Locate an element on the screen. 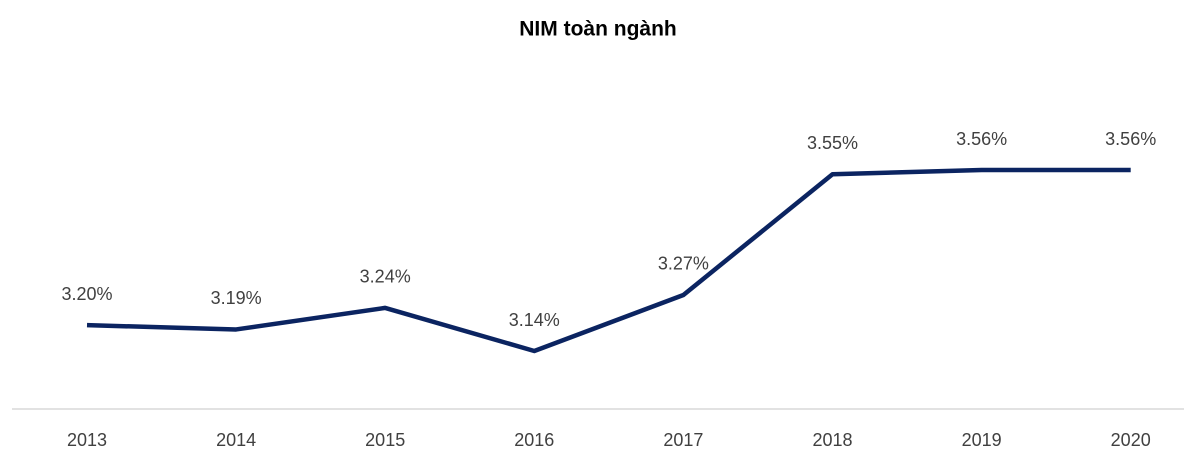 The height and width of the screenshot is (451, 1196). x-tick-label: 2015 is located at coordinates (385, 440).